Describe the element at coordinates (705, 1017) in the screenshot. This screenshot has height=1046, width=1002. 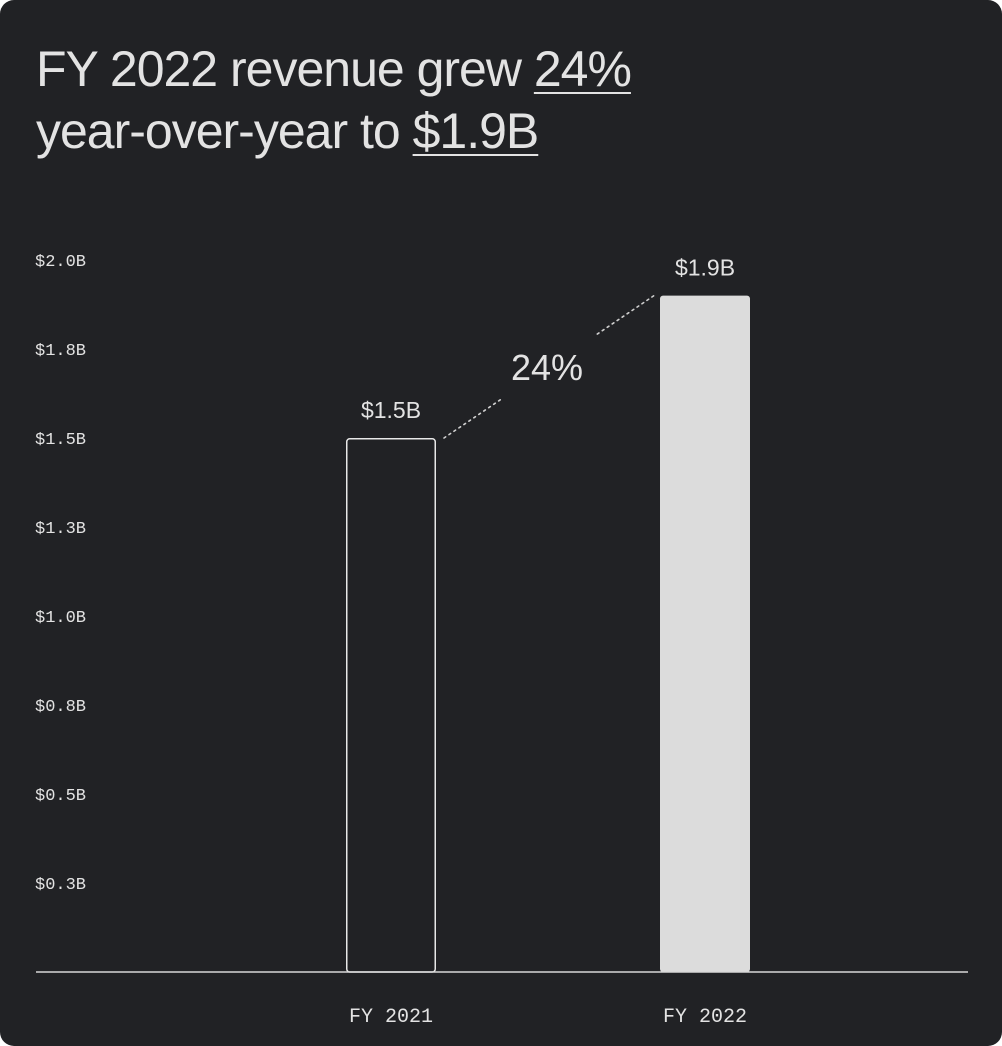
I see `x-category-label: FY 2022` at that location.